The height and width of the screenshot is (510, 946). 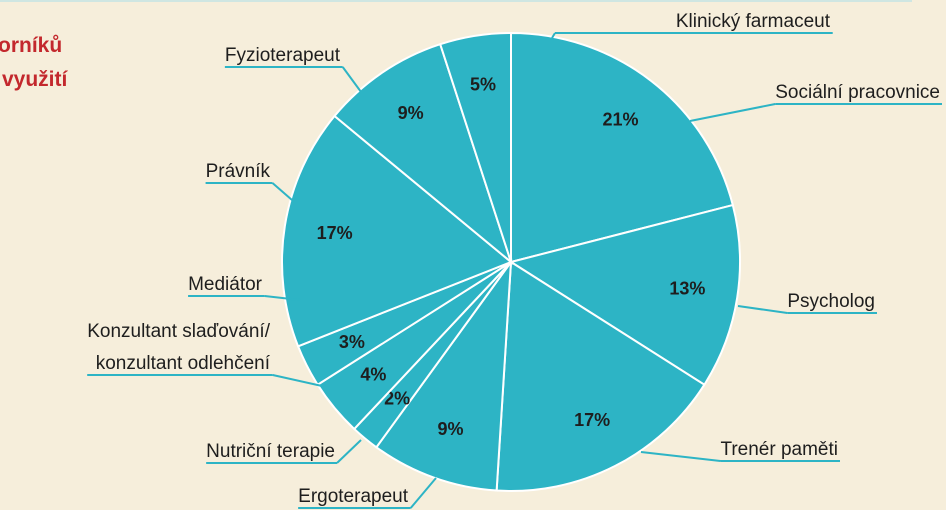 I want to click on category-label: Právník, so click(x=238, y=171).